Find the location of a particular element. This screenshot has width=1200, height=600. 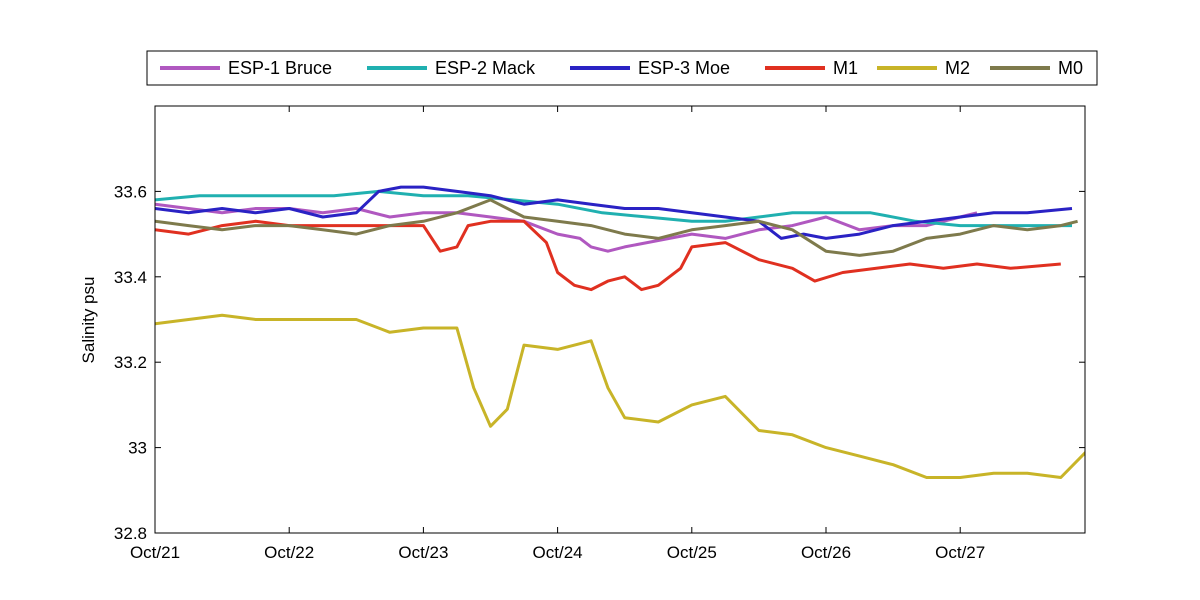

x-tick-label: Oct/25 is located at coordinates (692, 552).